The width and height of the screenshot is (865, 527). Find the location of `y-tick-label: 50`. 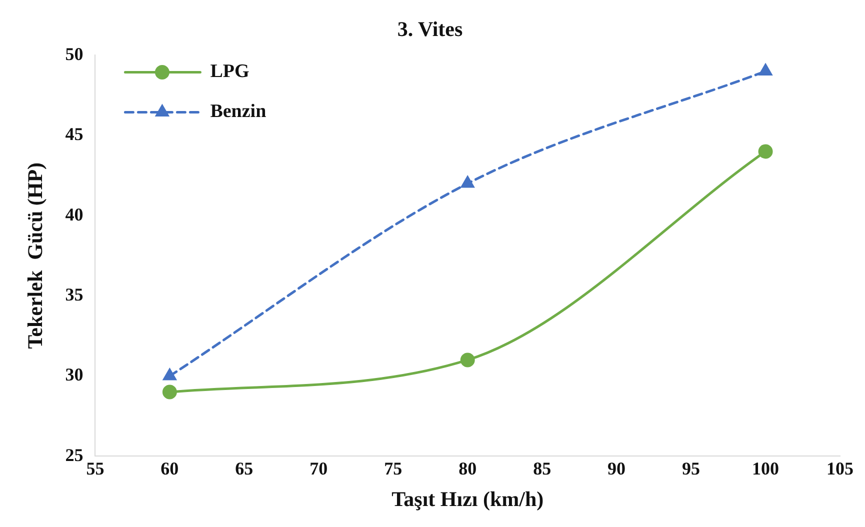

y-tick-label: 50 is located at coordinates (74, 54).